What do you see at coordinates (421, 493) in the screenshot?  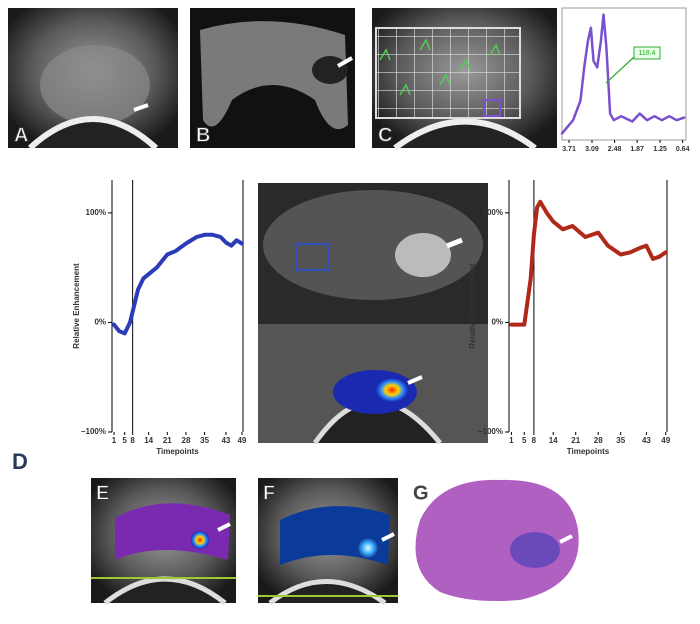 I see `panel-label: G` at bounding box center [421, 493].